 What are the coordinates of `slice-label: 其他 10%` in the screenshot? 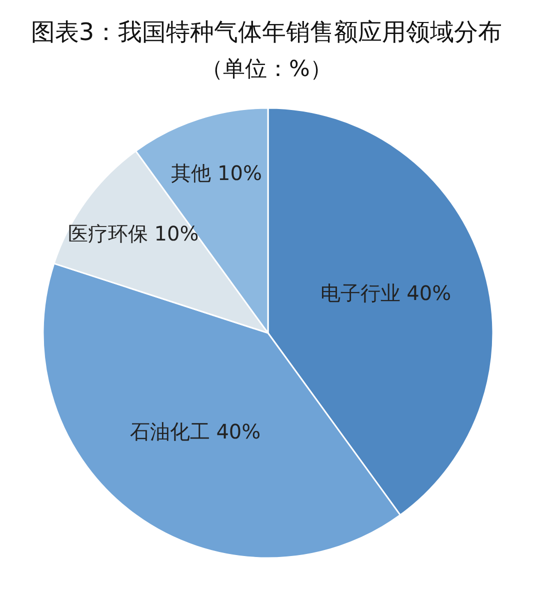 It's located at (216, 173).